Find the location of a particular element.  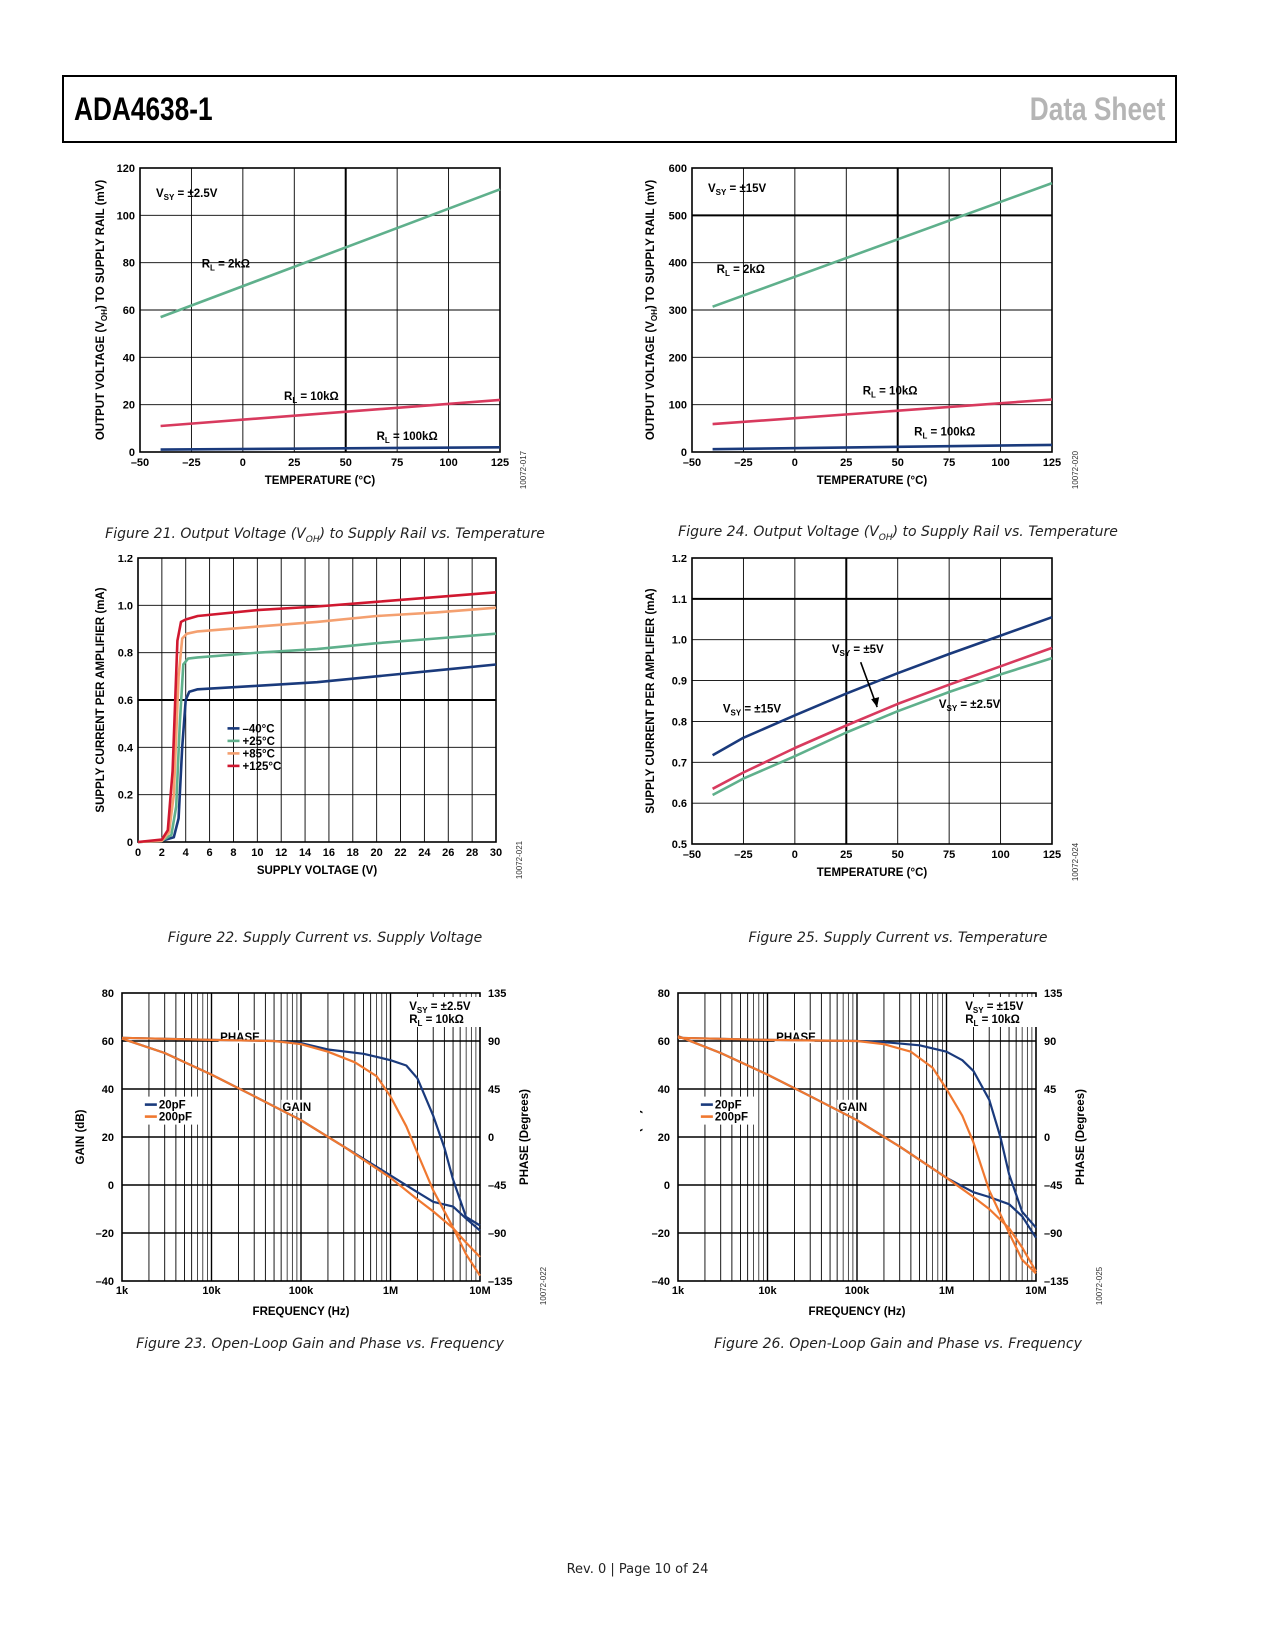

y-tick-label: 0.8 is located at coordinates (125, 654).